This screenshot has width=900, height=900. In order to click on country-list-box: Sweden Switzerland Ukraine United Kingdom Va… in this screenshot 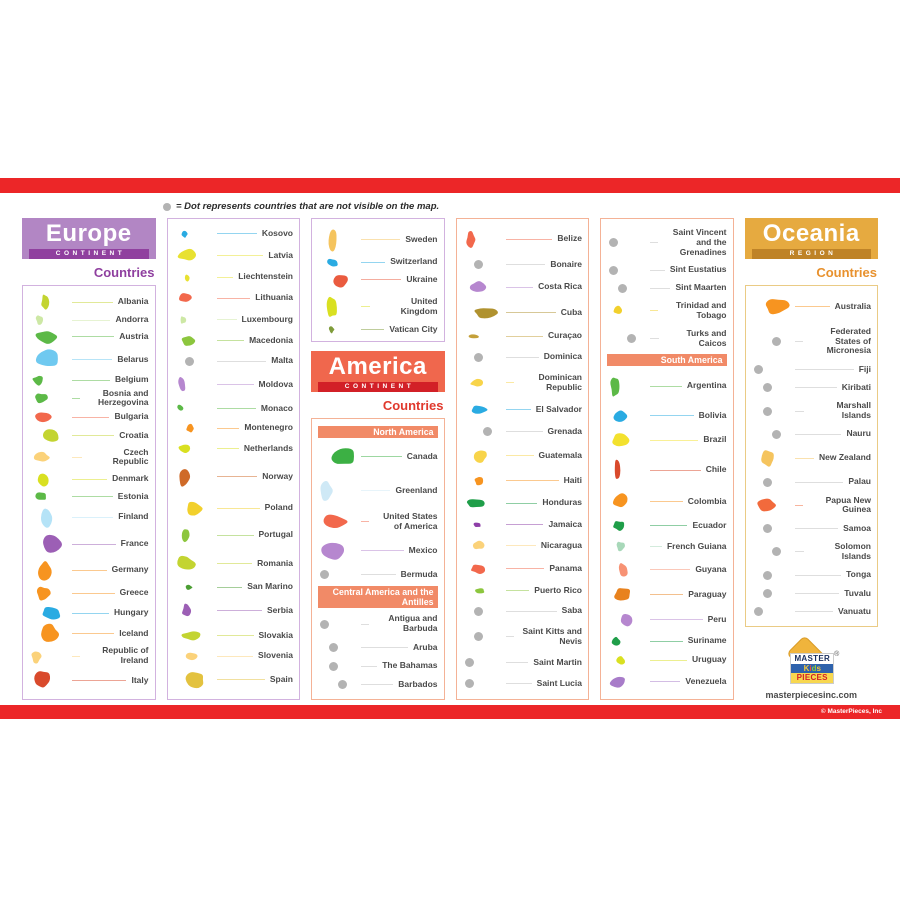, I will do `click(378, 280)`.